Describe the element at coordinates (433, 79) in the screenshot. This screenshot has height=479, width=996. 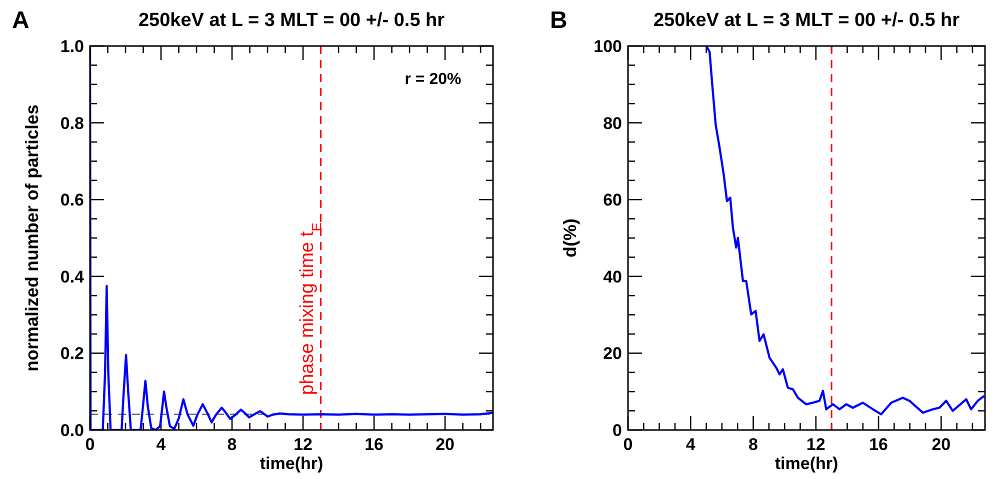
I see `annotation: r = 20%` at that location.